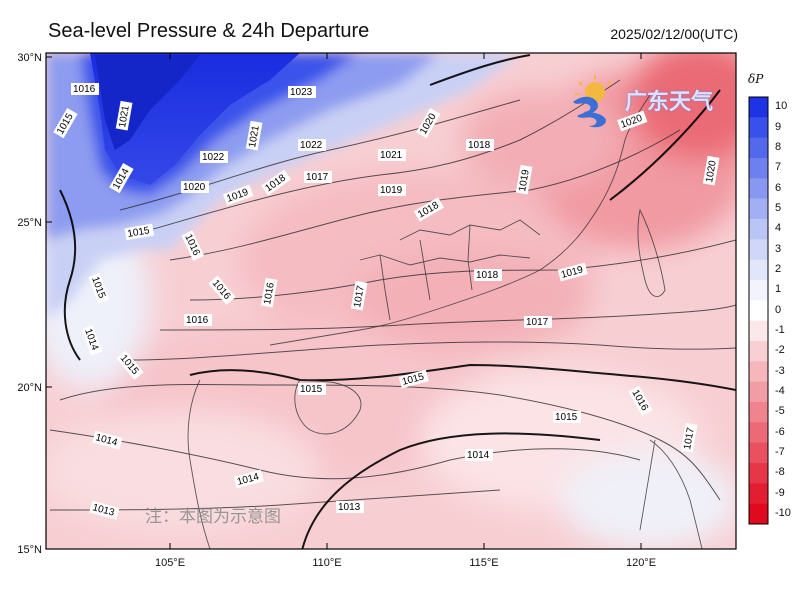  Describe the element at coordinates (778, 126) in the screenshot. I see `colorbar-tick-label: 9` at that location.